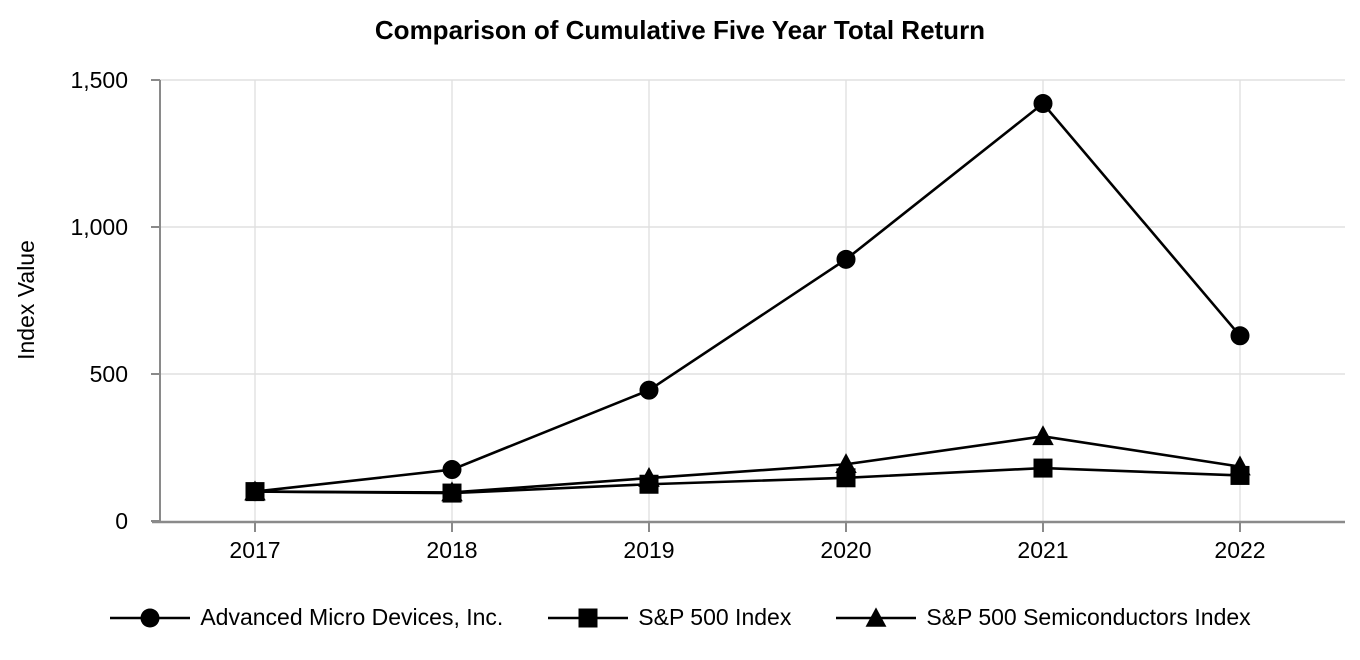  I want to click on x-tick-label: 2021, so click(1042, 550).